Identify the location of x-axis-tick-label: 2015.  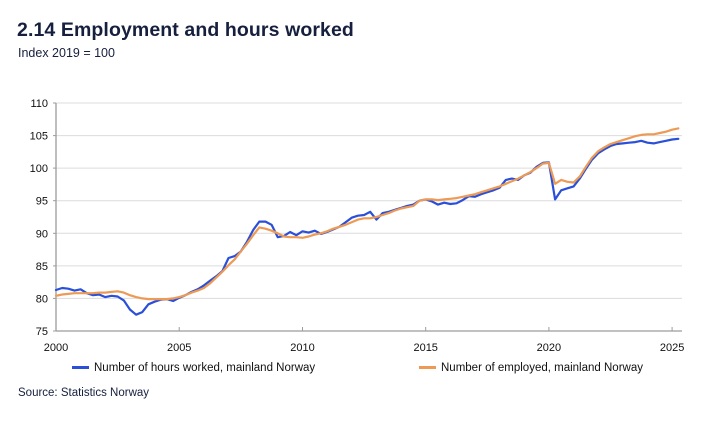
(425, 348).